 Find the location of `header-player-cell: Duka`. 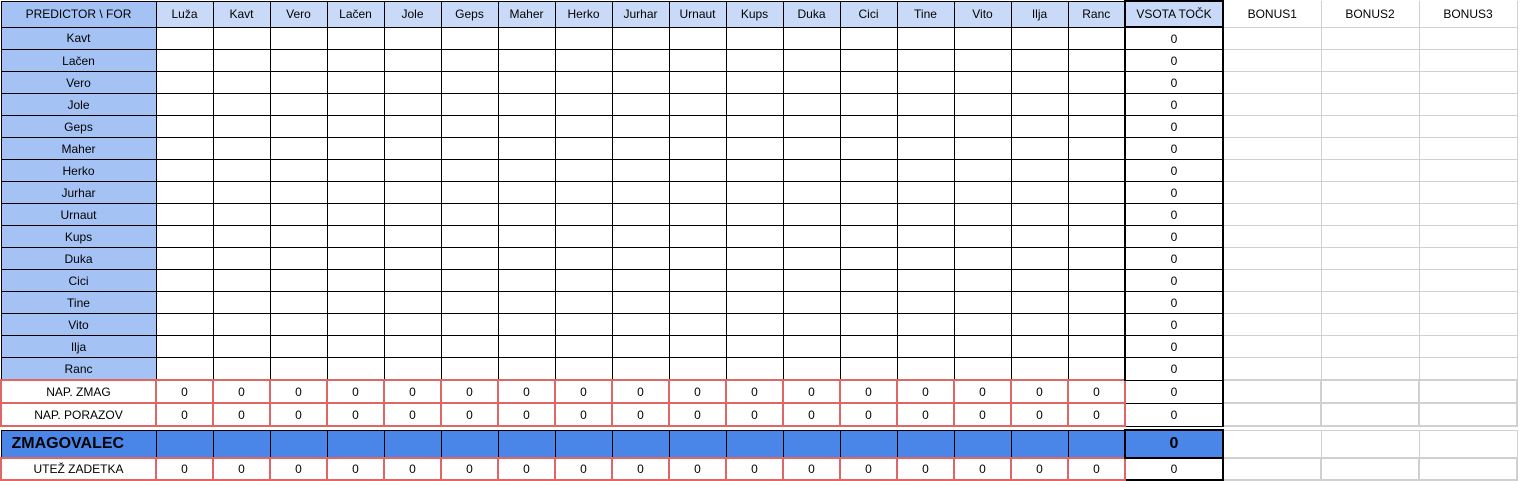

header-player-cell: Duka is located at coordinates (811, 14).